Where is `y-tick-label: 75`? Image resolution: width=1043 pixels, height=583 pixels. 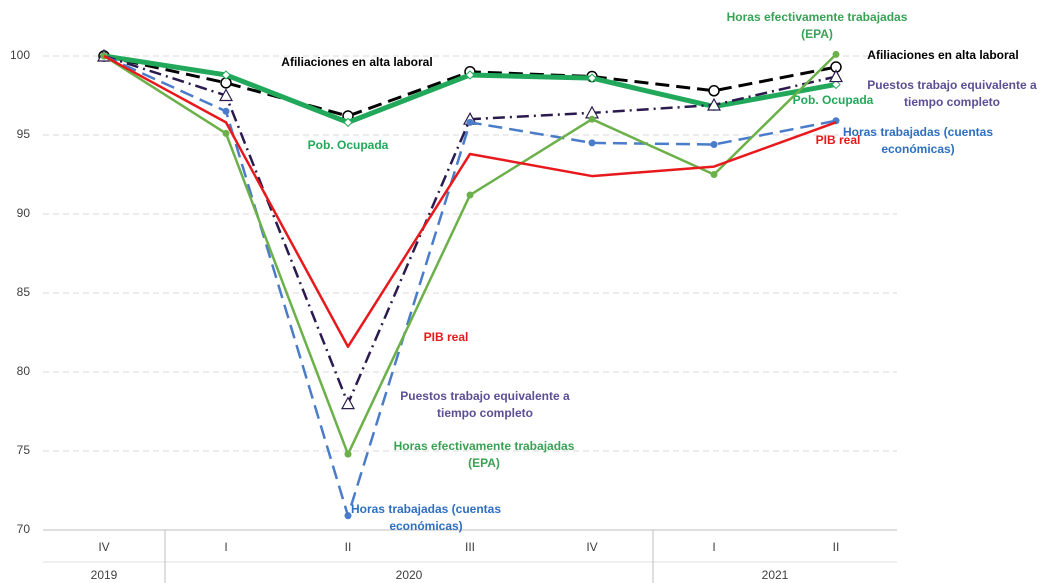 y-tick-label: 75 is located at coordinates (24, 450).